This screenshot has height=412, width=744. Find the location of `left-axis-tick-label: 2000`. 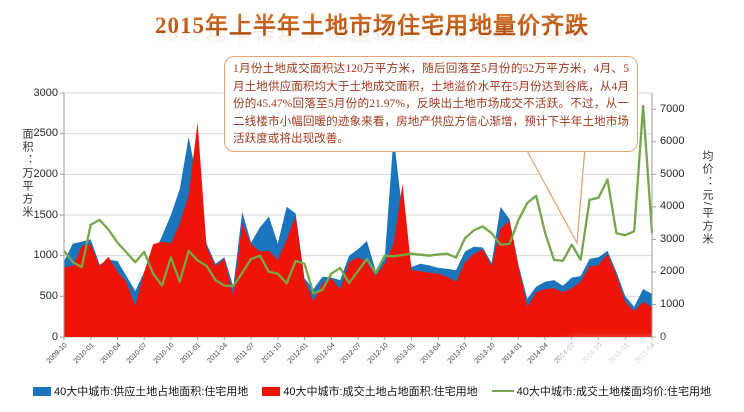

left-axis-tick-label: 2000 is located at coordinates (45, 173).